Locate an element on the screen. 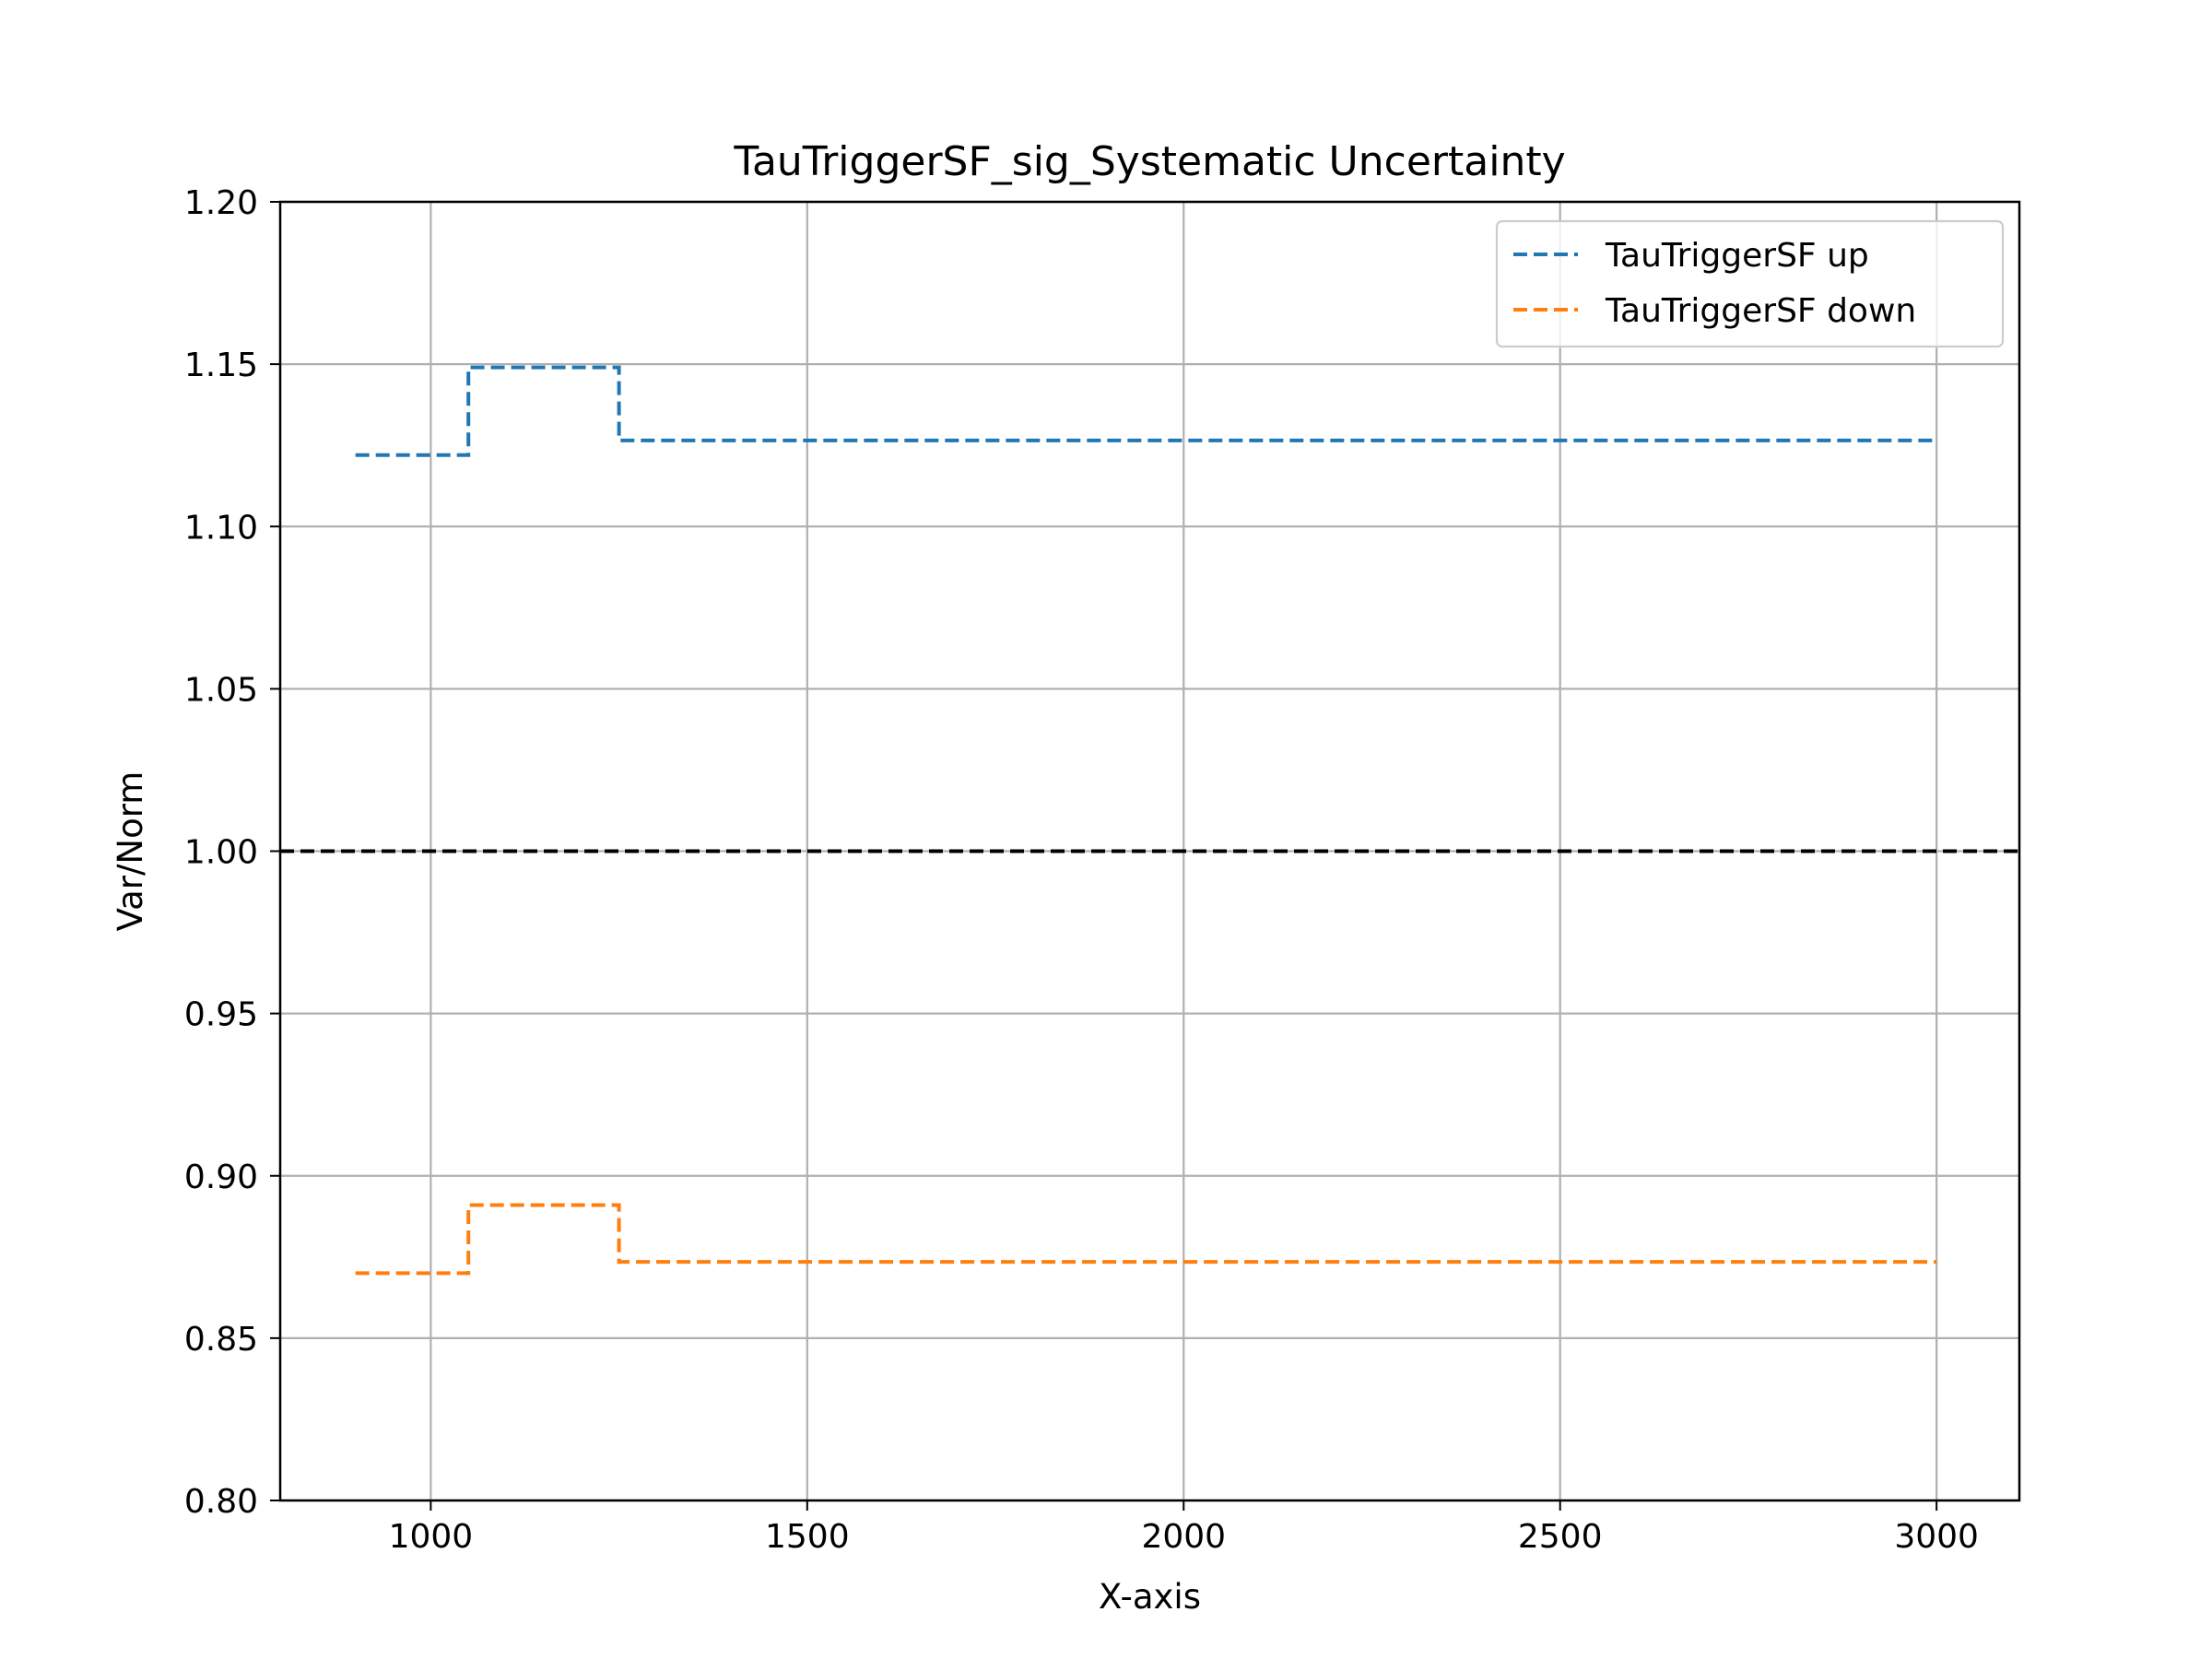  x-tick-label: 3000 is located at coordinates (1936, 1537).